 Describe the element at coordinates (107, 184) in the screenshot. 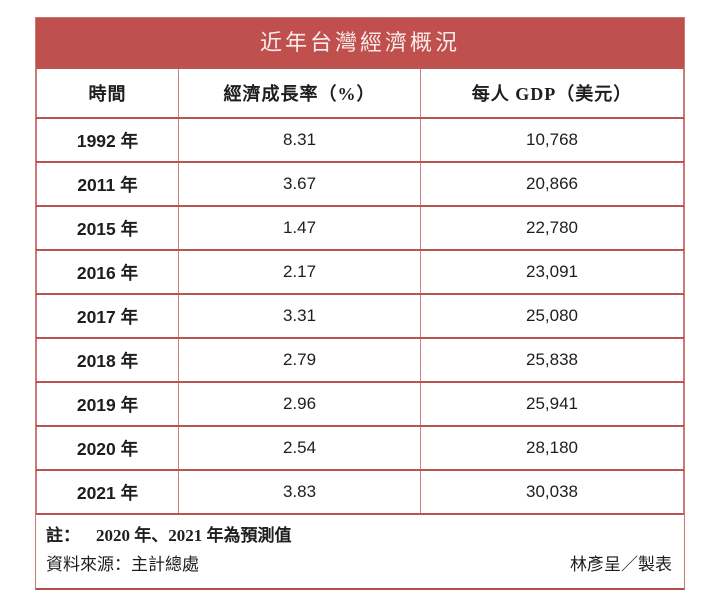

I see `year-cell: 2011 年` at that location.